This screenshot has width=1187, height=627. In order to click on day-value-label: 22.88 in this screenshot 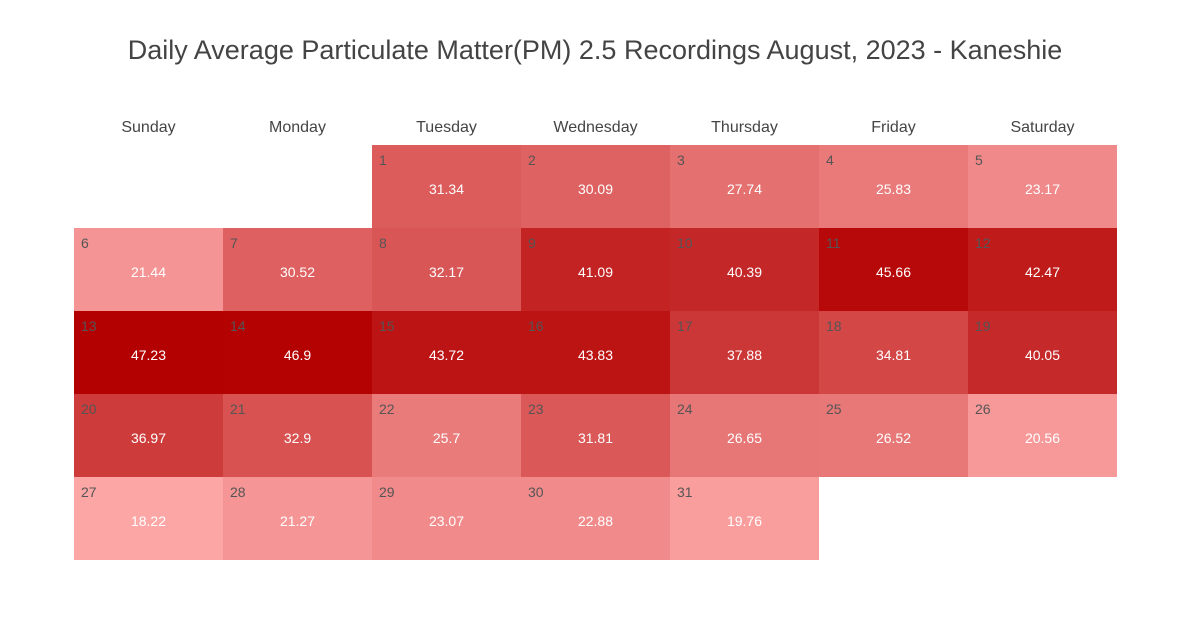, I will do `click(595, 521)`.